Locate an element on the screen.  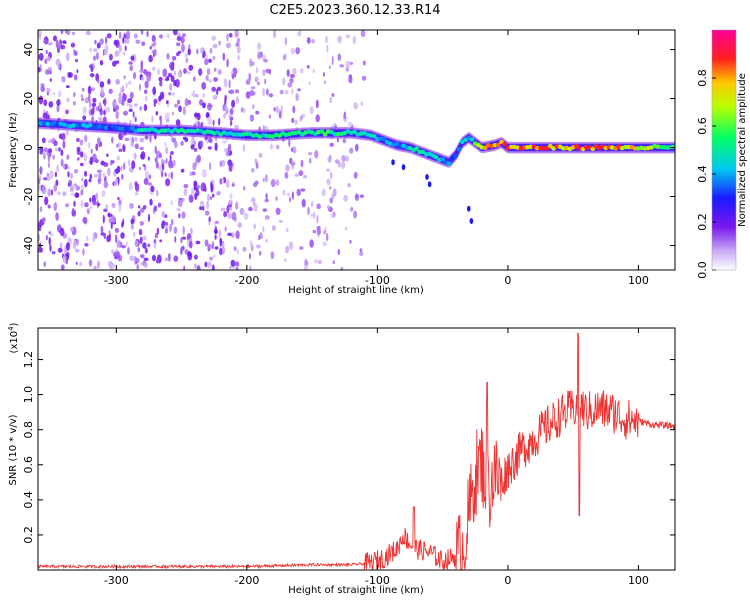
ridge-stray is located at coordinates (471, 221).